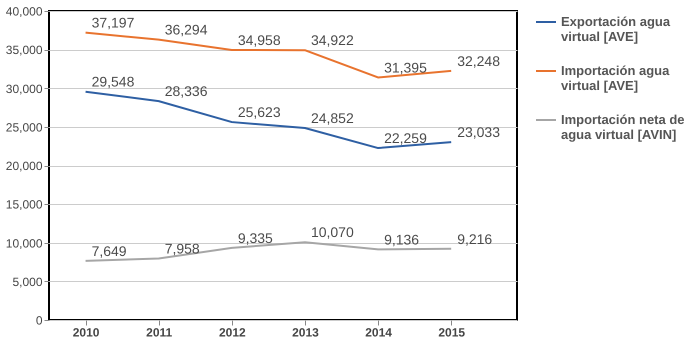 The image size is (690, 343). I want to click on data-label: 24,852, so click(332, 118).